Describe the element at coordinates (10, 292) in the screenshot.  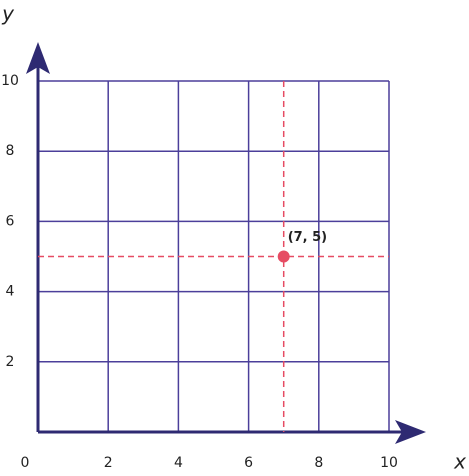
I see `y-tick-label: 4` at that location.